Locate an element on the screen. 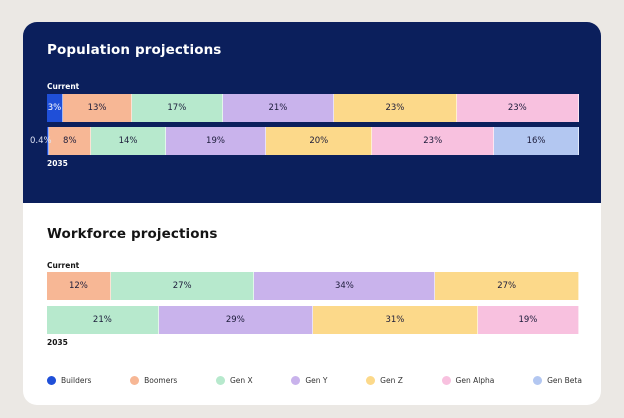 This screenshot has height=418, width=624. bar-segment-boomers: 8% is located at coordinates (70, 141).